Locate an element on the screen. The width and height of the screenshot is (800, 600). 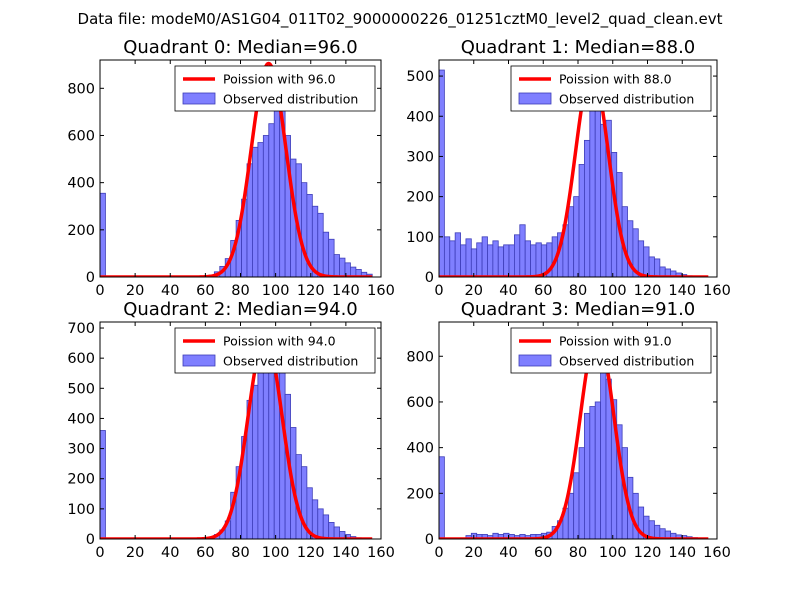
chart-title: Quadrant 1: Median=88.0 is located at coordinates (578, 47).